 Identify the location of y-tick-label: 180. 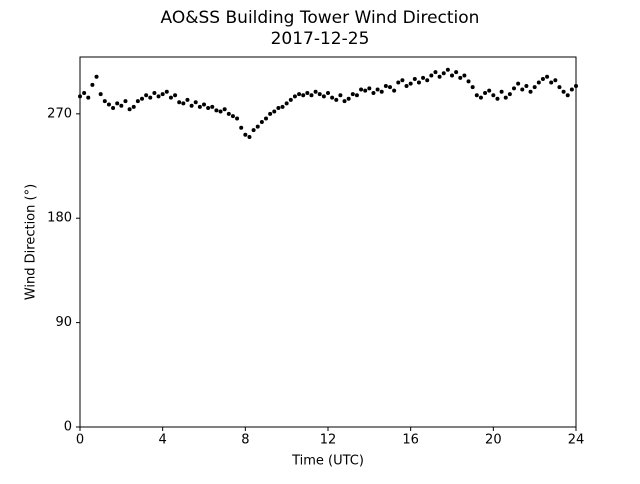
(59, 218).